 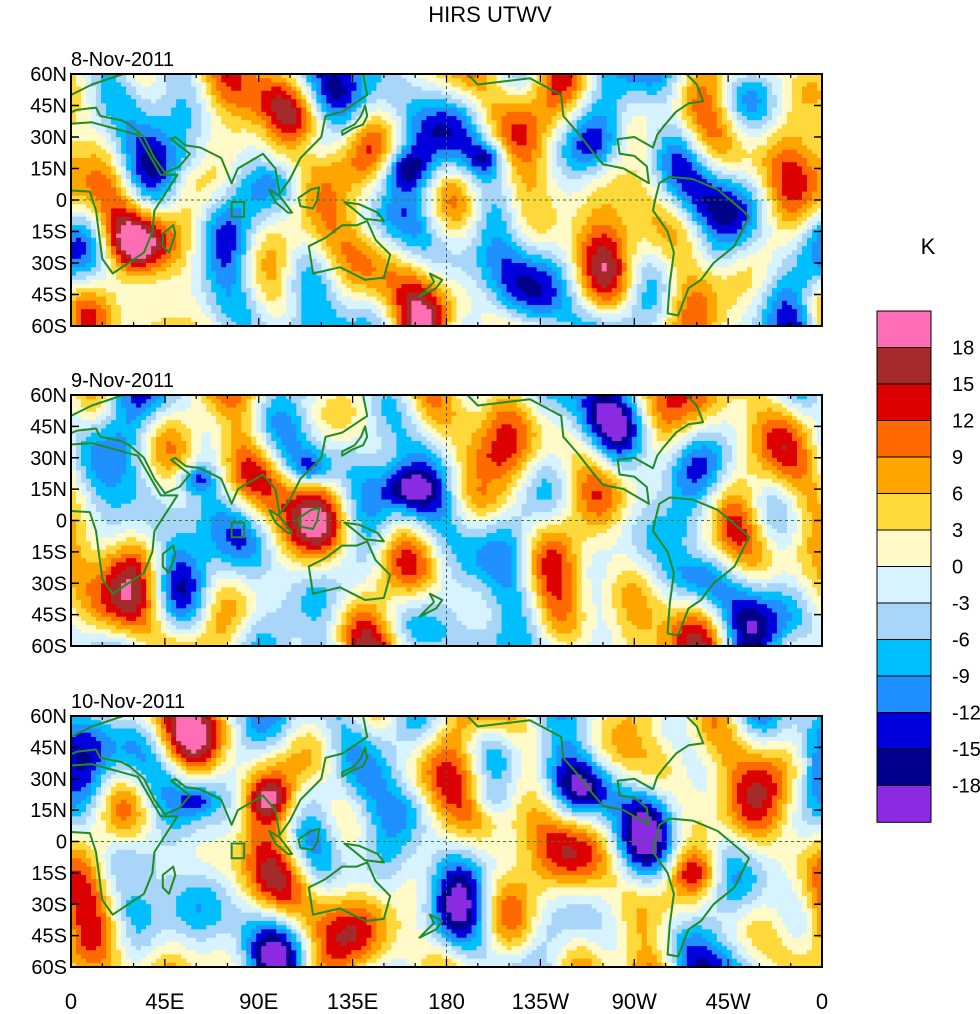 What do you see at coordinates (128, 702) in the screenshot?
I see `panel-date-label: 10-Nov-2011` at bounding box center [128, 702].